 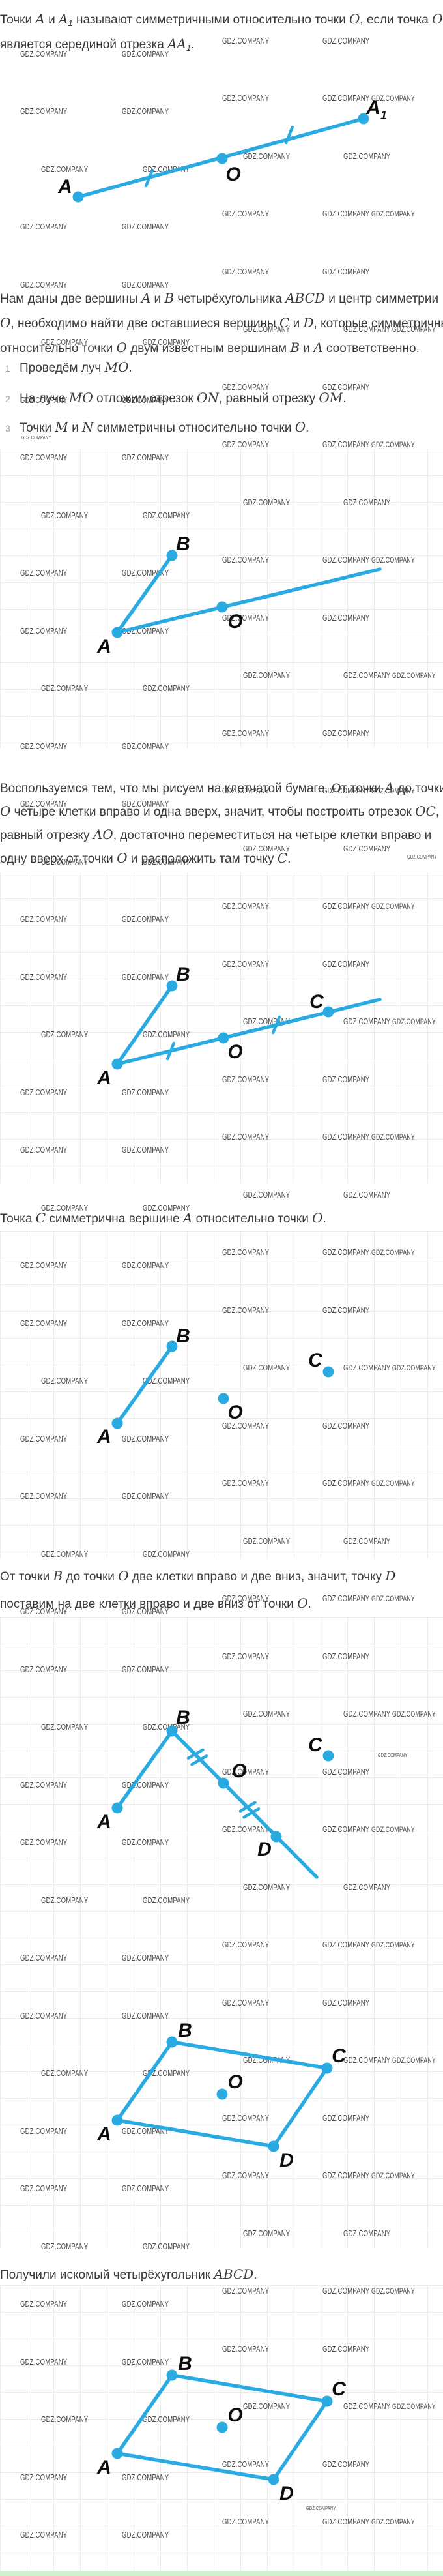 What do you see at coordinates (114, 1219) in the screenshot?
I see `text-run: симметрична вершине` at bounding box center [114, 1219].